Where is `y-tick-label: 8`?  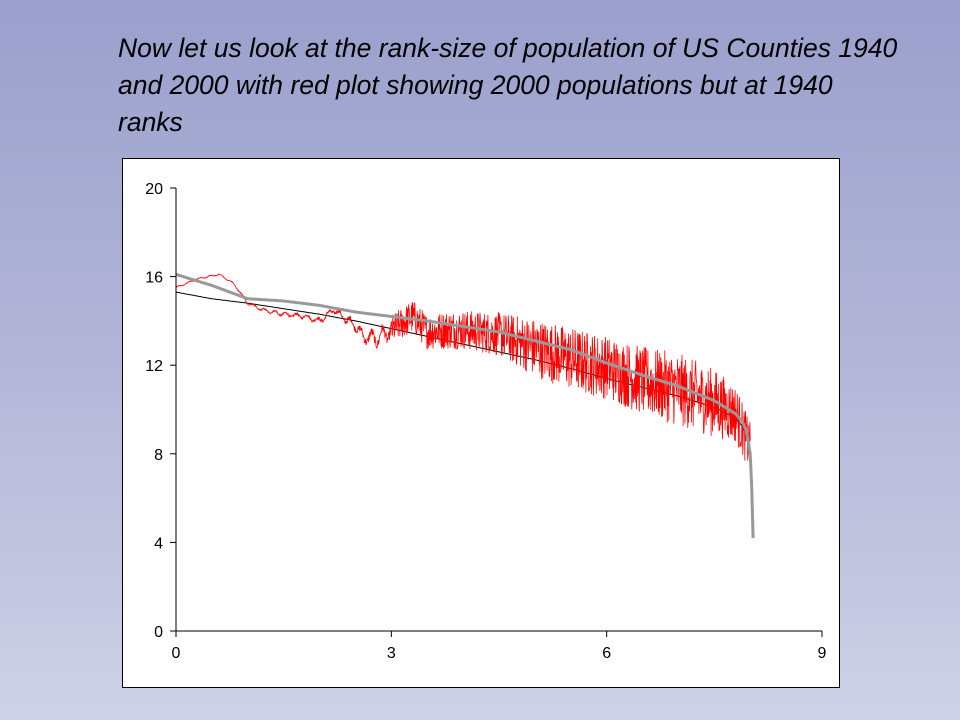
y-tick-label: 8 is located at coordinates (158, 455).